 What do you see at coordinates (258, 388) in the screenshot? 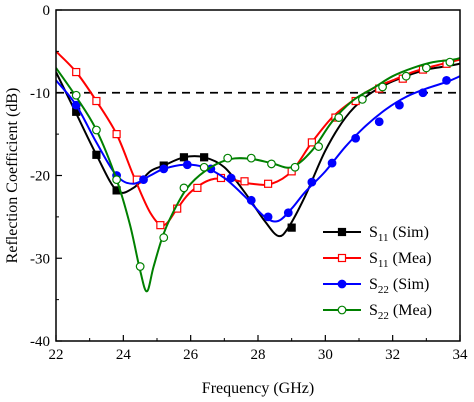
I see `x-axis-title: Frequency (GHz)` at bounding box center [258, 388].